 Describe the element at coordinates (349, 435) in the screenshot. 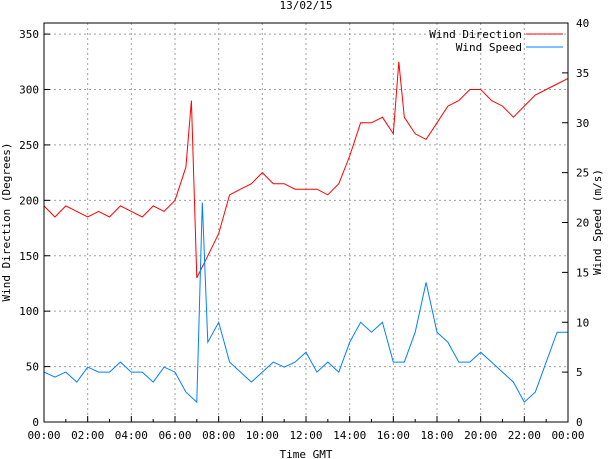

I see `x-tick-label: 14:00` at that location.